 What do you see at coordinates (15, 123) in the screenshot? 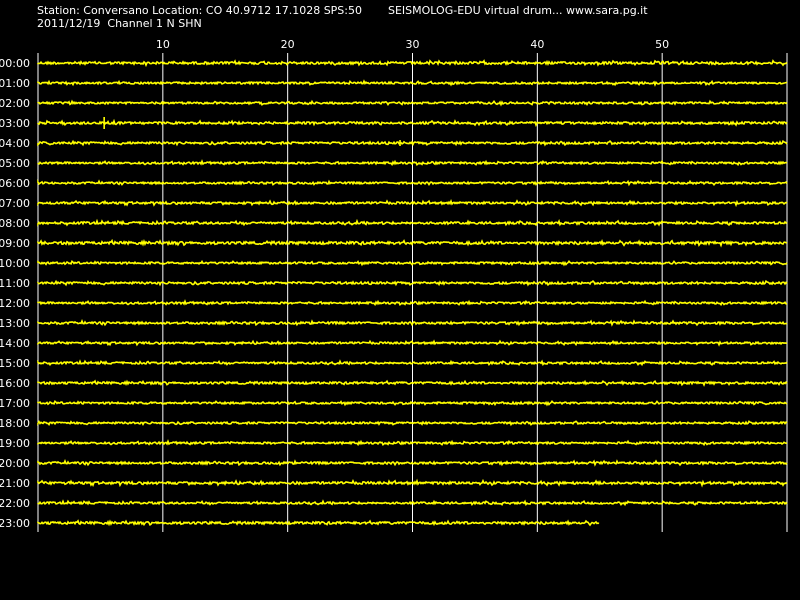
I see `row-time-label: 03:00` at bounding box center [15, 123].